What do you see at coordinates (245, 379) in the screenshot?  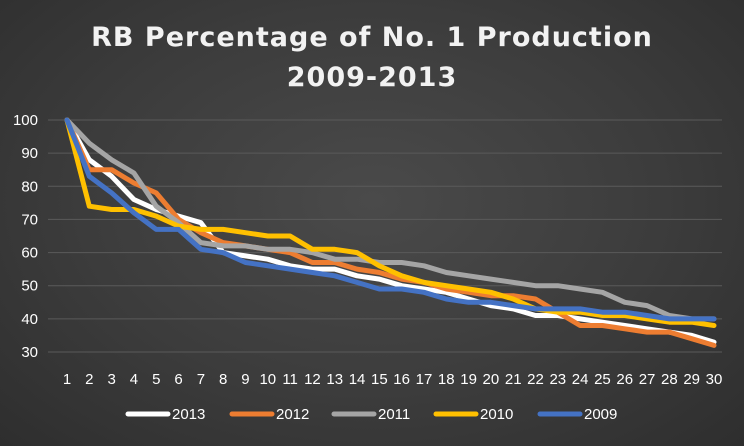 I see `x-tick-label: 9` at bounding box center [245, 379].